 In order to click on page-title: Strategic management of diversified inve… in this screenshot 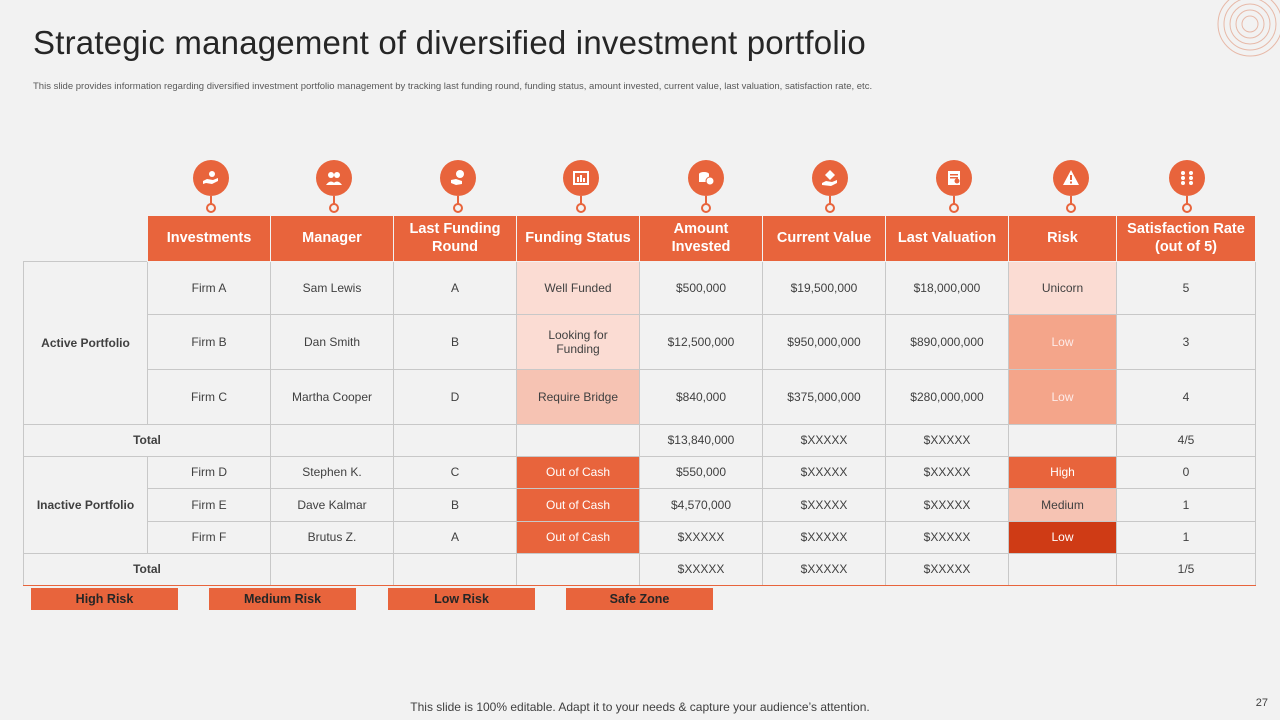, I will do `click(449, 42)`.